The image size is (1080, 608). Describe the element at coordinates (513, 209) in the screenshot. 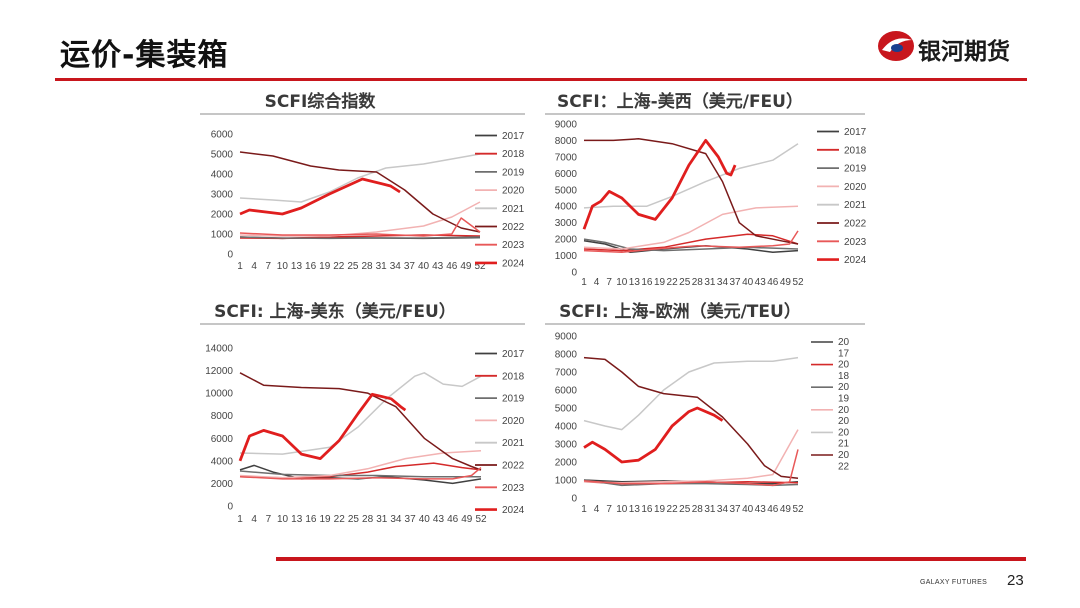

I see `legend-label: 2021` at that location.